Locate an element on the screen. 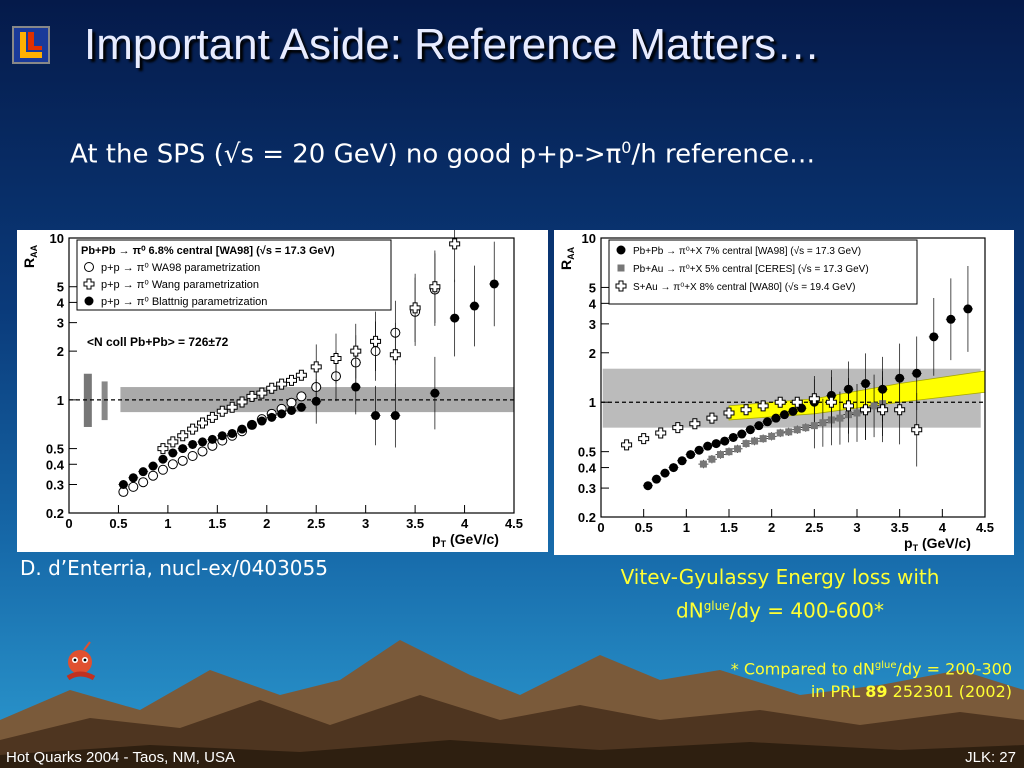  footnote-line-1: * Compared to dNglue/dy = 200-300 is located at coordinates (871, 667).